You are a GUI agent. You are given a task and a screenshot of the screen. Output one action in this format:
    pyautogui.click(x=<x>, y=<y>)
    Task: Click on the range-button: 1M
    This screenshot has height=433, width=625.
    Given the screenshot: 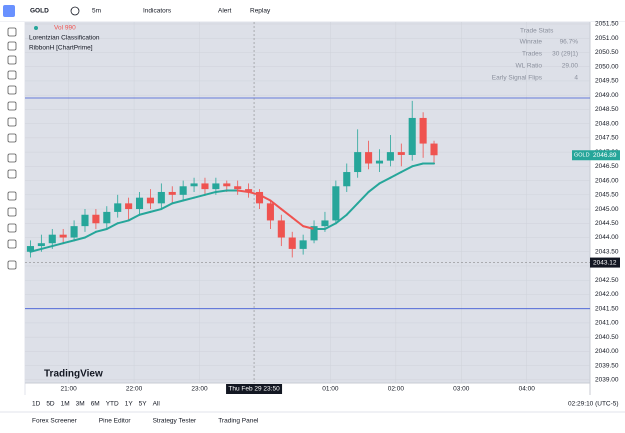 What is the action you would take?
    pyautogui.click(x=65, y=404)
    